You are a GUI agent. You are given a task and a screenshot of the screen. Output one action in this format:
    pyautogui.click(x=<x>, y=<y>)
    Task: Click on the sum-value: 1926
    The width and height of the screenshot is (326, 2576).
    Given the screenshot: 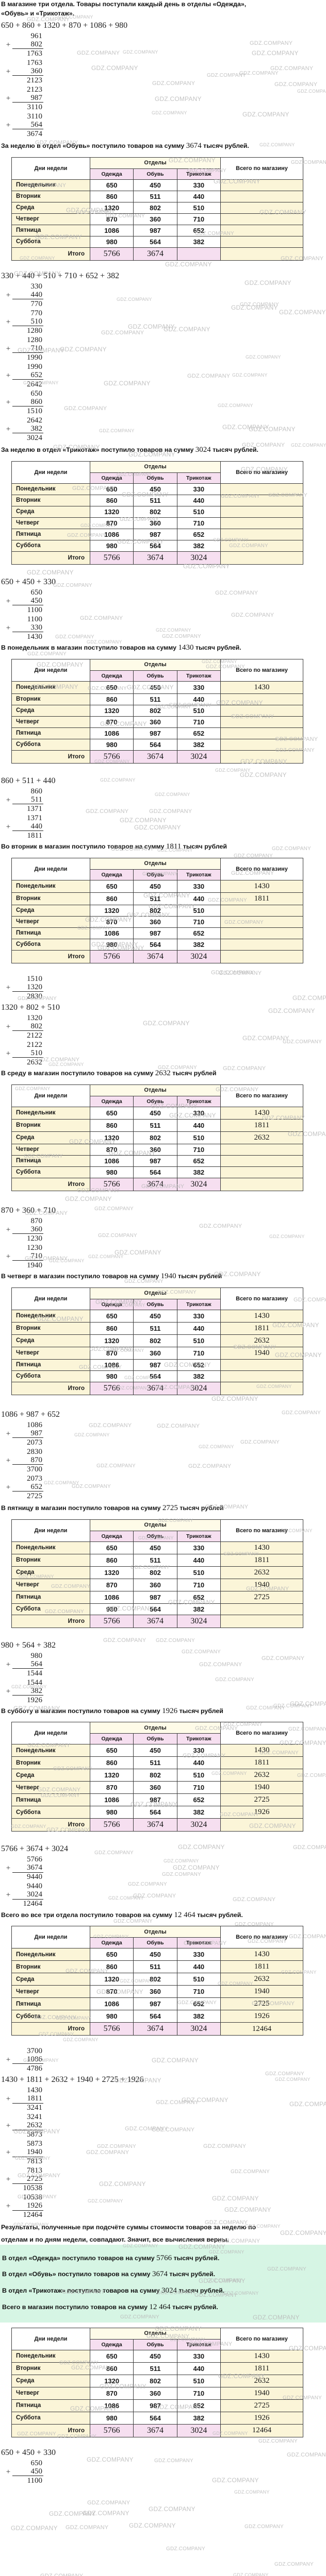 What is the action you would take?
    pyautogui.click(x=34, y=1700)
    